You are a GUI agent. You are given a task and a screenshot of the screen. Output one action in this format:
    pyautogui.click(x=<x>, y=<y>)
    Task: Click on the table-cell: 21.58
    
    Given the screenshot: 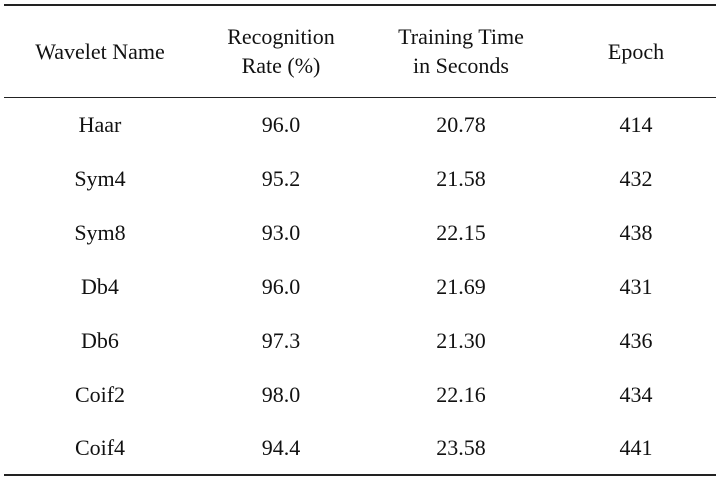 What is the action you would take?
    pyautogui.click(x=461, y=178)
    